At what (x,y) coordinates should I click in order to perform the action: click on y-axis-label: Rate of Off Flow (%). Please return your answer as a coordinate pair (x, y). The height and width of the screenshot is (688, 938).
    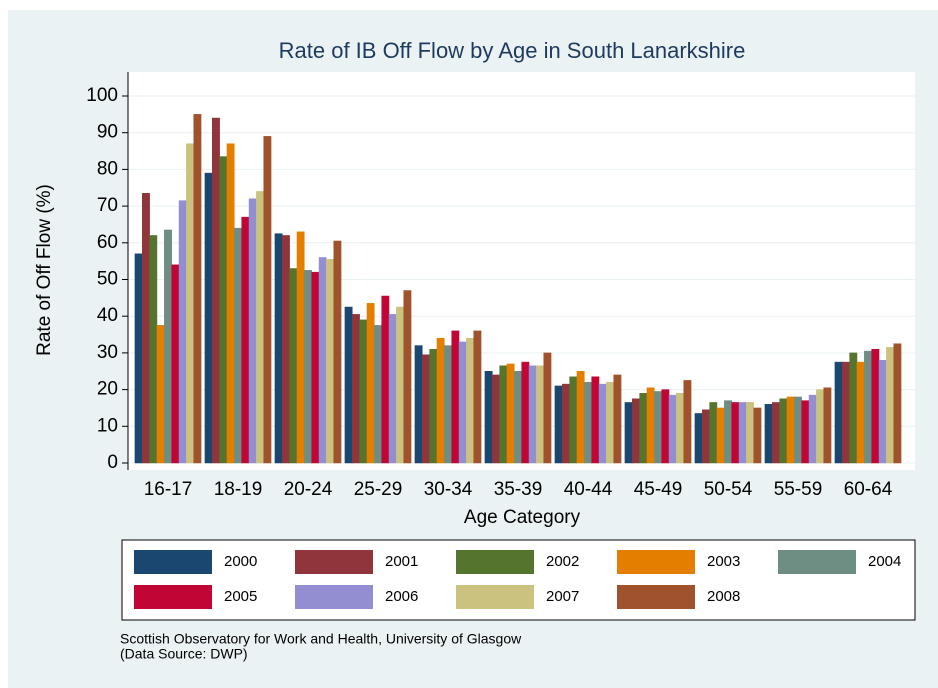
    Looking at the image, I should click on (44, 270).